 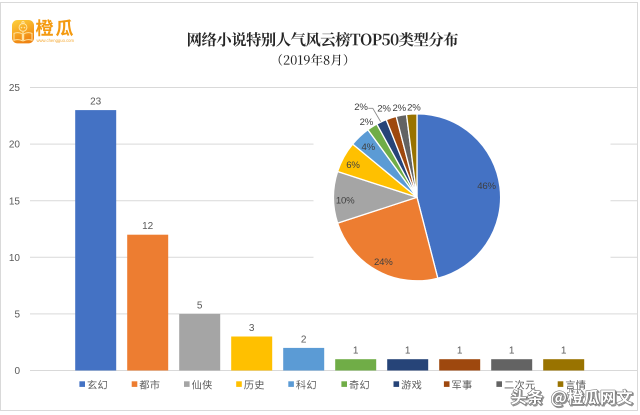 What do you see at coordinates (383, 262) in the screenshot?
I see `svg-text: 24%` at bounding box center [383, 262].